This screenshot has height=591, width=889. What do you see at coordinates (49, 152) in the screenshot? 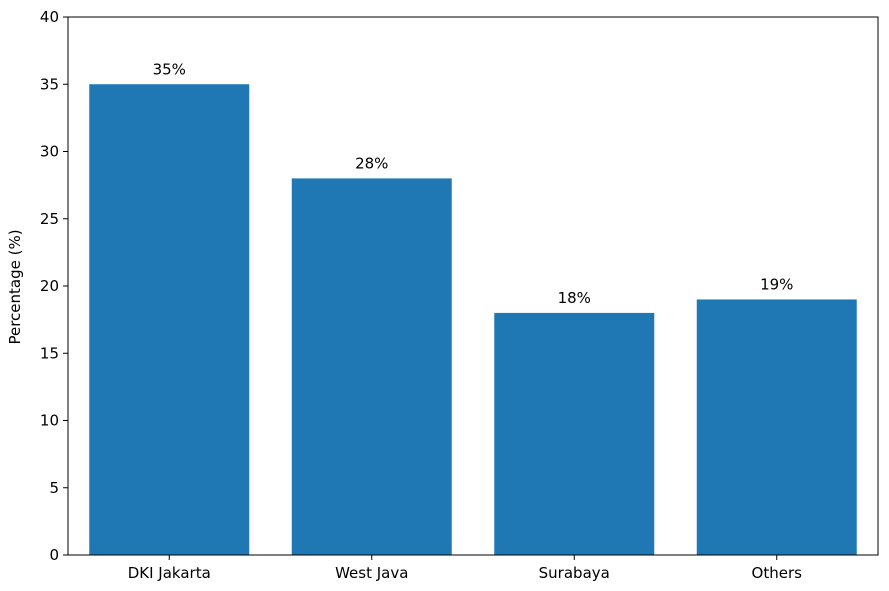
I see `y-tick-label: 30` at bounding box center [49, 152].